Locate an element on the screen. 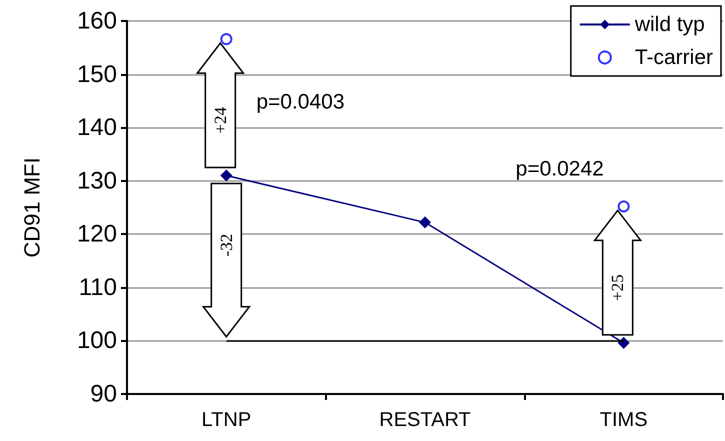 This screenshot has width=725, height=441. annotation: p=0.0403 is located at coordinates (300, 102).